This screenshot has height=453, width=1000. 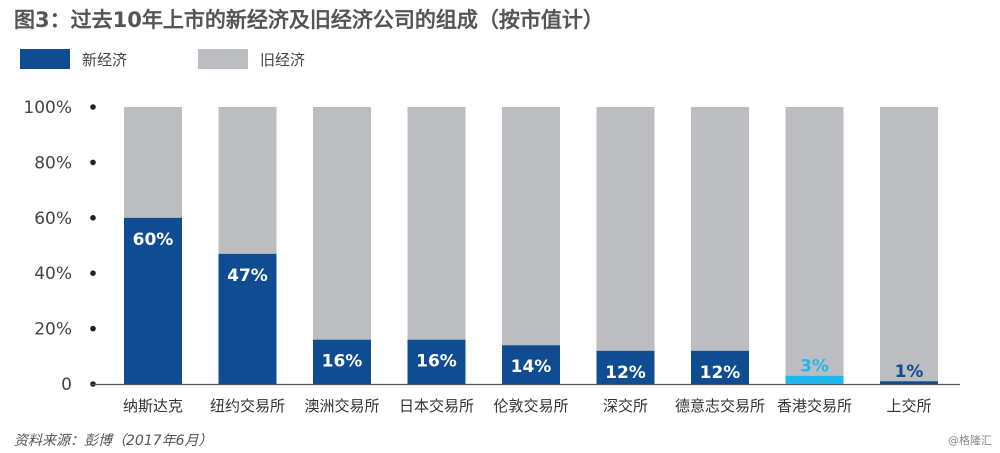 What do you see at coordinates (625, 406) in the screenshot?
I see `x-category-label: 深交所` at bounding box center [625, 406].